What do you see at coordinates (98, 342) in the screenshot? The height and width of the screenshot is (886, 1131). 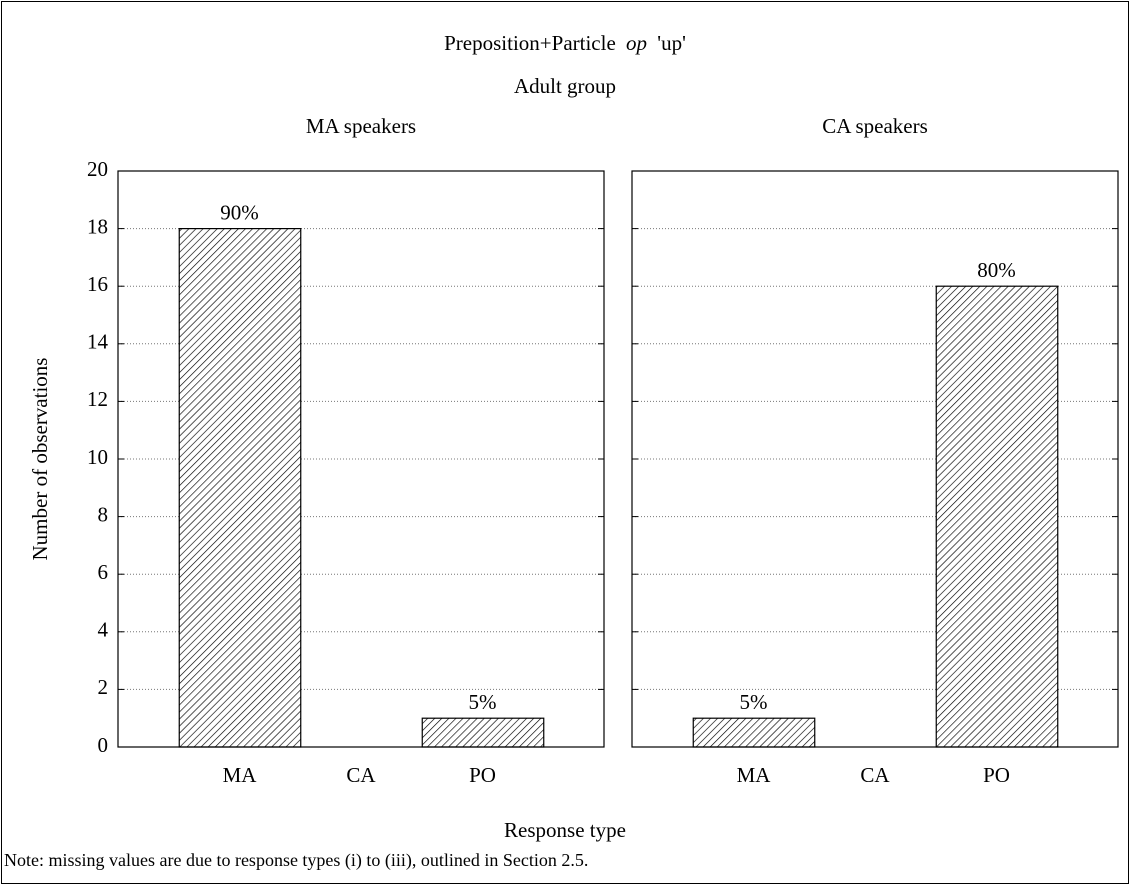 I see `y-tick-label: 14` at bounding box center [98, 342].